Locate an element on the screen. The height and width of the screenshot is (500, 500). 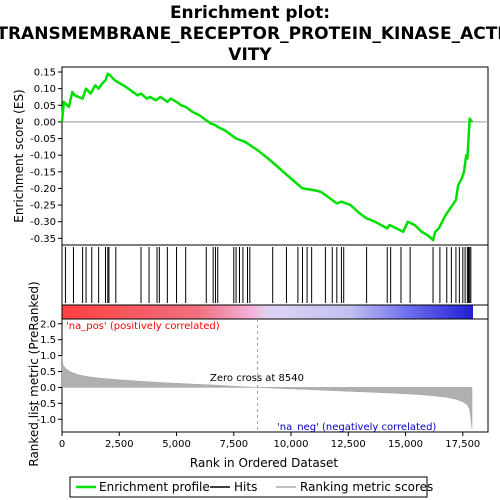
metric-y-tick-label: -0.5 is located at coordinates (46, 404).